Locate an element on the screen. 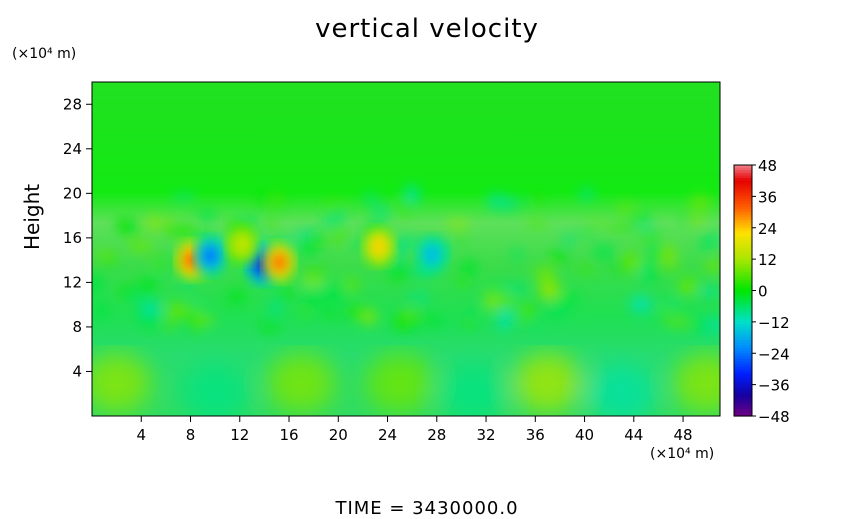  colorbar: 48 36 24 12 0 −12 −24 −36 −48 is located at coordinates (761, 291).